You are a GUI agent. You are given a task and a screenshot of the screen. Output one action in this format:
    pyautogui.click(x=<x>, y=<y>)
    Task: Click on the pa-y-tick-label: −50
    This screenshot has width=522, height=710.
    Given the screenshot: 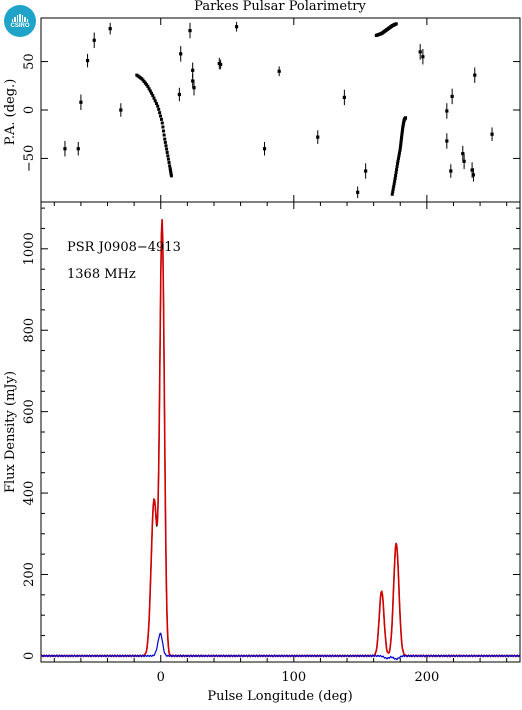 What is the action you would take?
    pyautogui.click(x=29, y=158)
    